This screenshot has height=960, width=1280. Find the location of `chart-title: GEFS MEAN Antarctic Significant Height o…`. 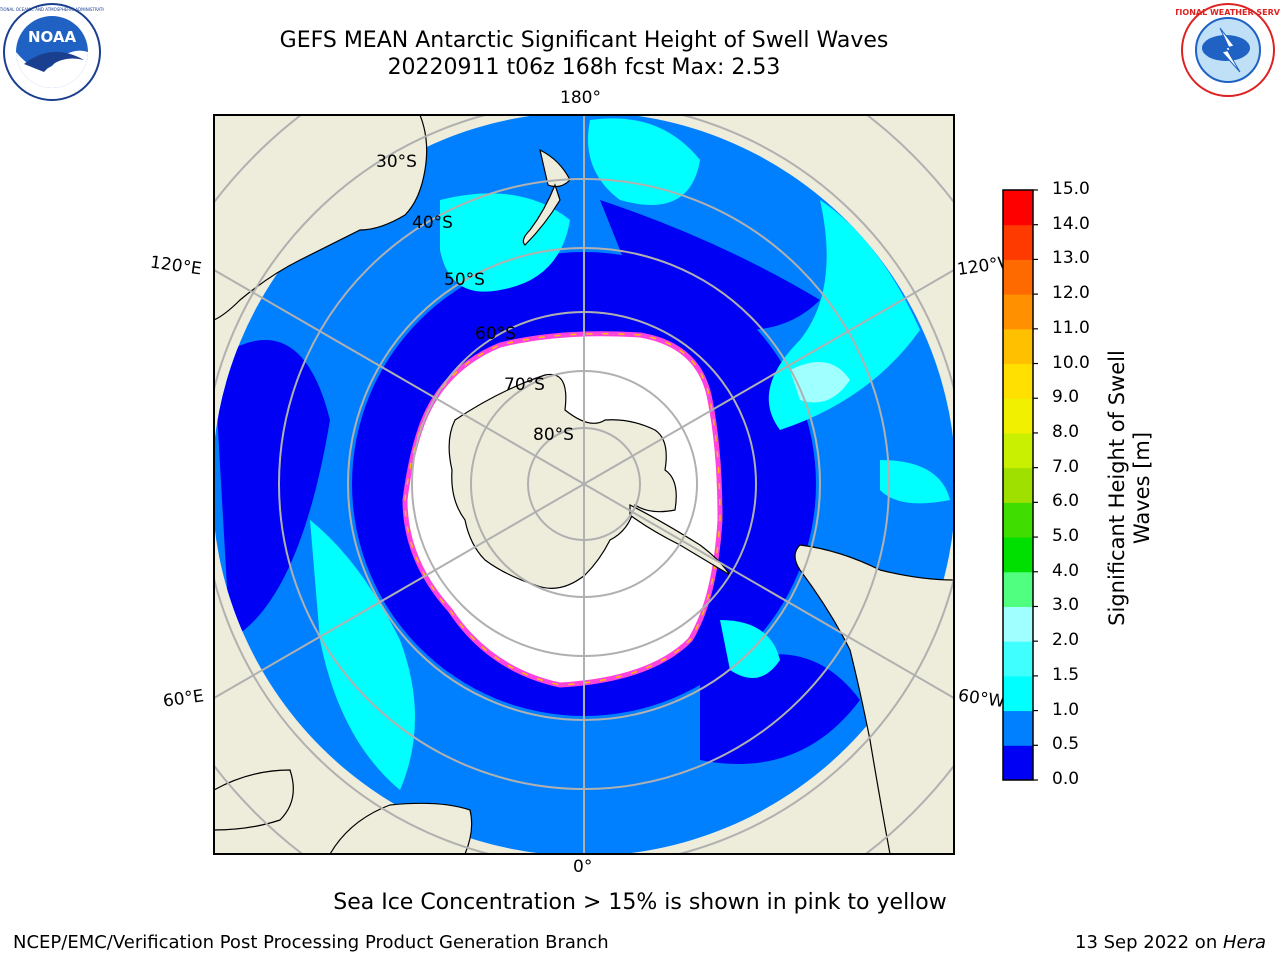

chart-title: GEFS MEAN Antarctic Significant Height o… is located at coordinates (584, 40).